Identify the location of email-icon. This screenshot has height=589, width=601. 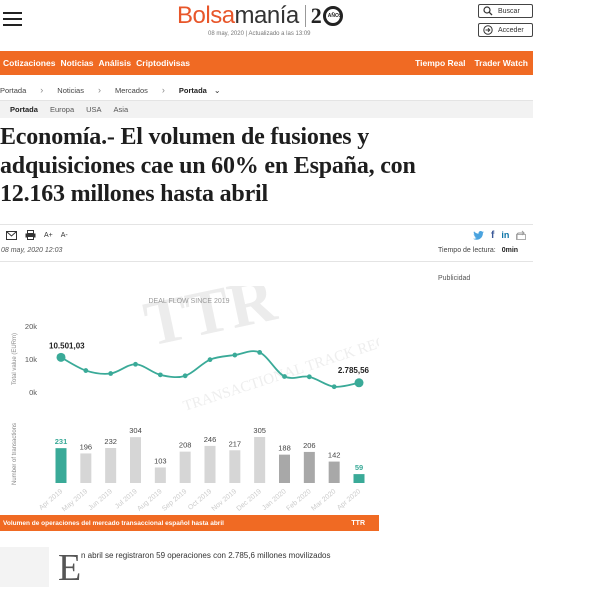
(11, 235).